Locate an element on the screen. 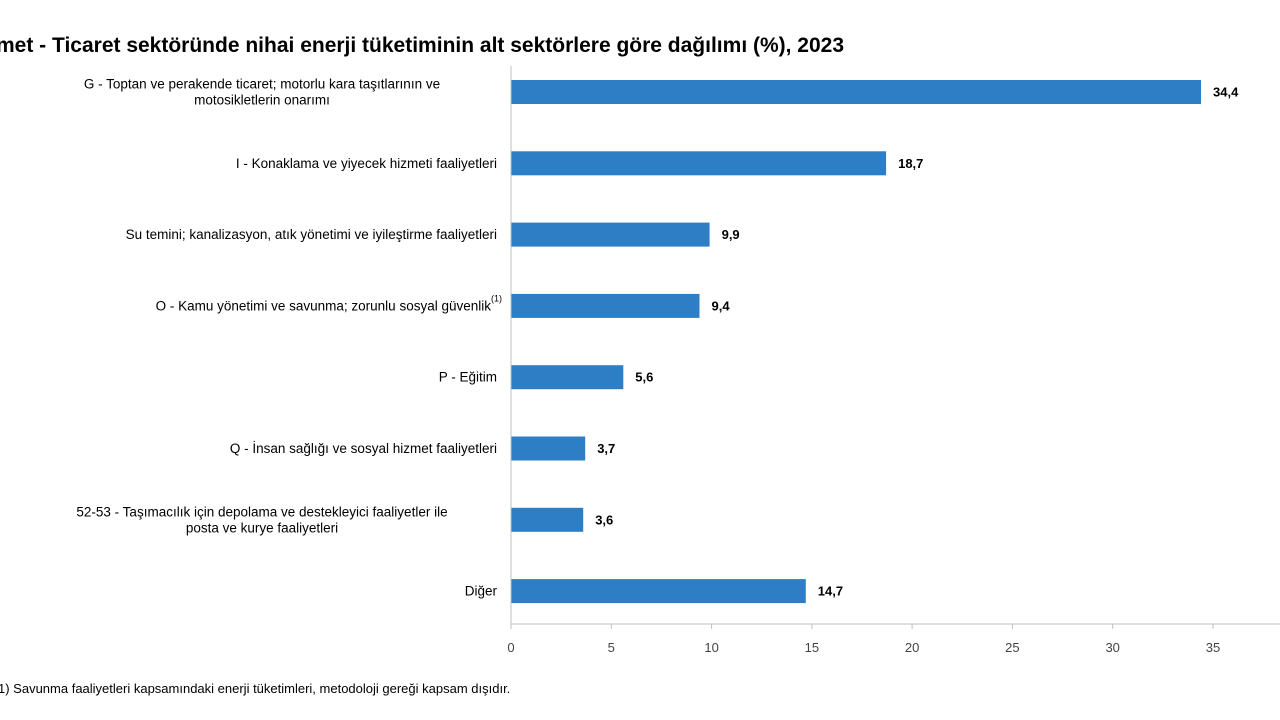 The height and width of the screenshot is (720, 1280). x-tick-label: 15 is located at coordinates (812, 647).